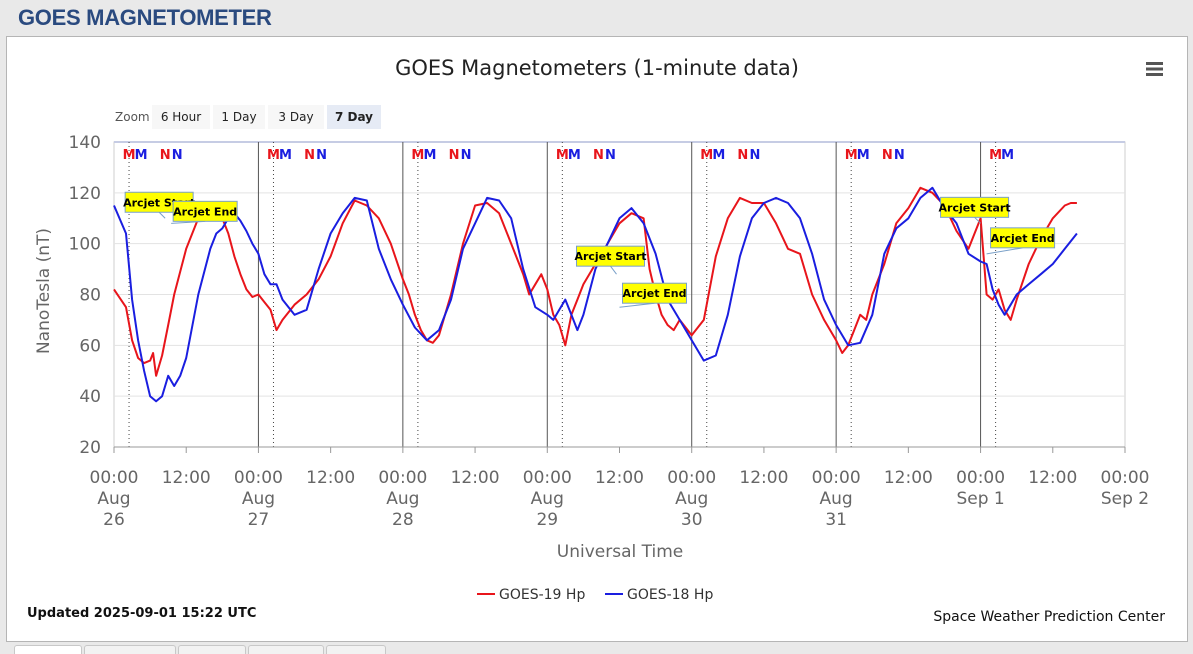  What do you see at coordinates (1049, 617) in the screenshot?
I see `credit-text: Space Weather Prediction Center` at bounding box center [1049, 617].